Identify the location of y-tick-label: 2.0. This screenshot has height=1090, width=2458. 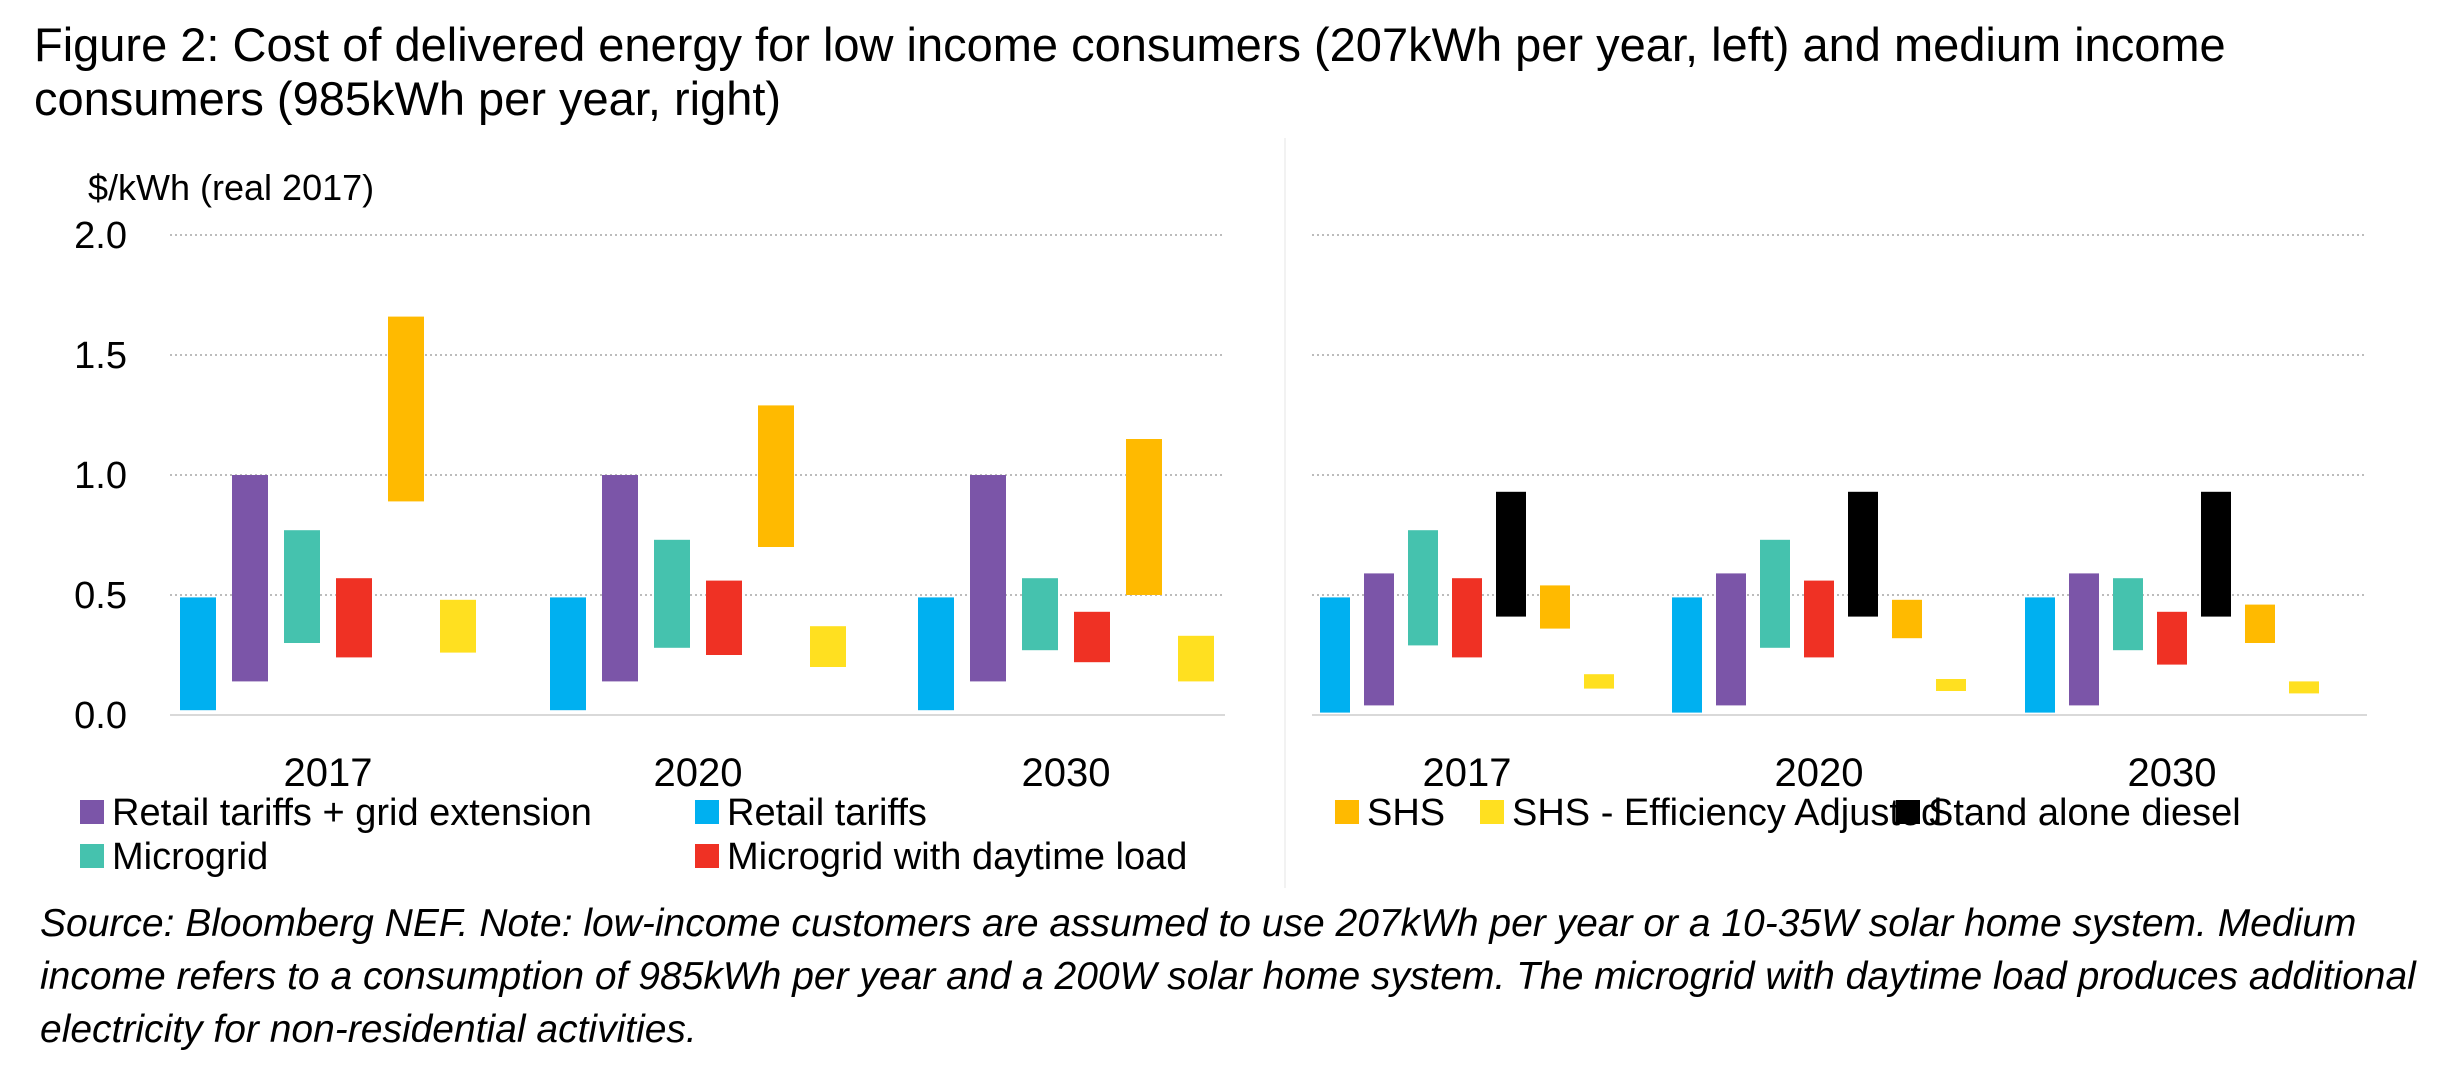
(100, 236).